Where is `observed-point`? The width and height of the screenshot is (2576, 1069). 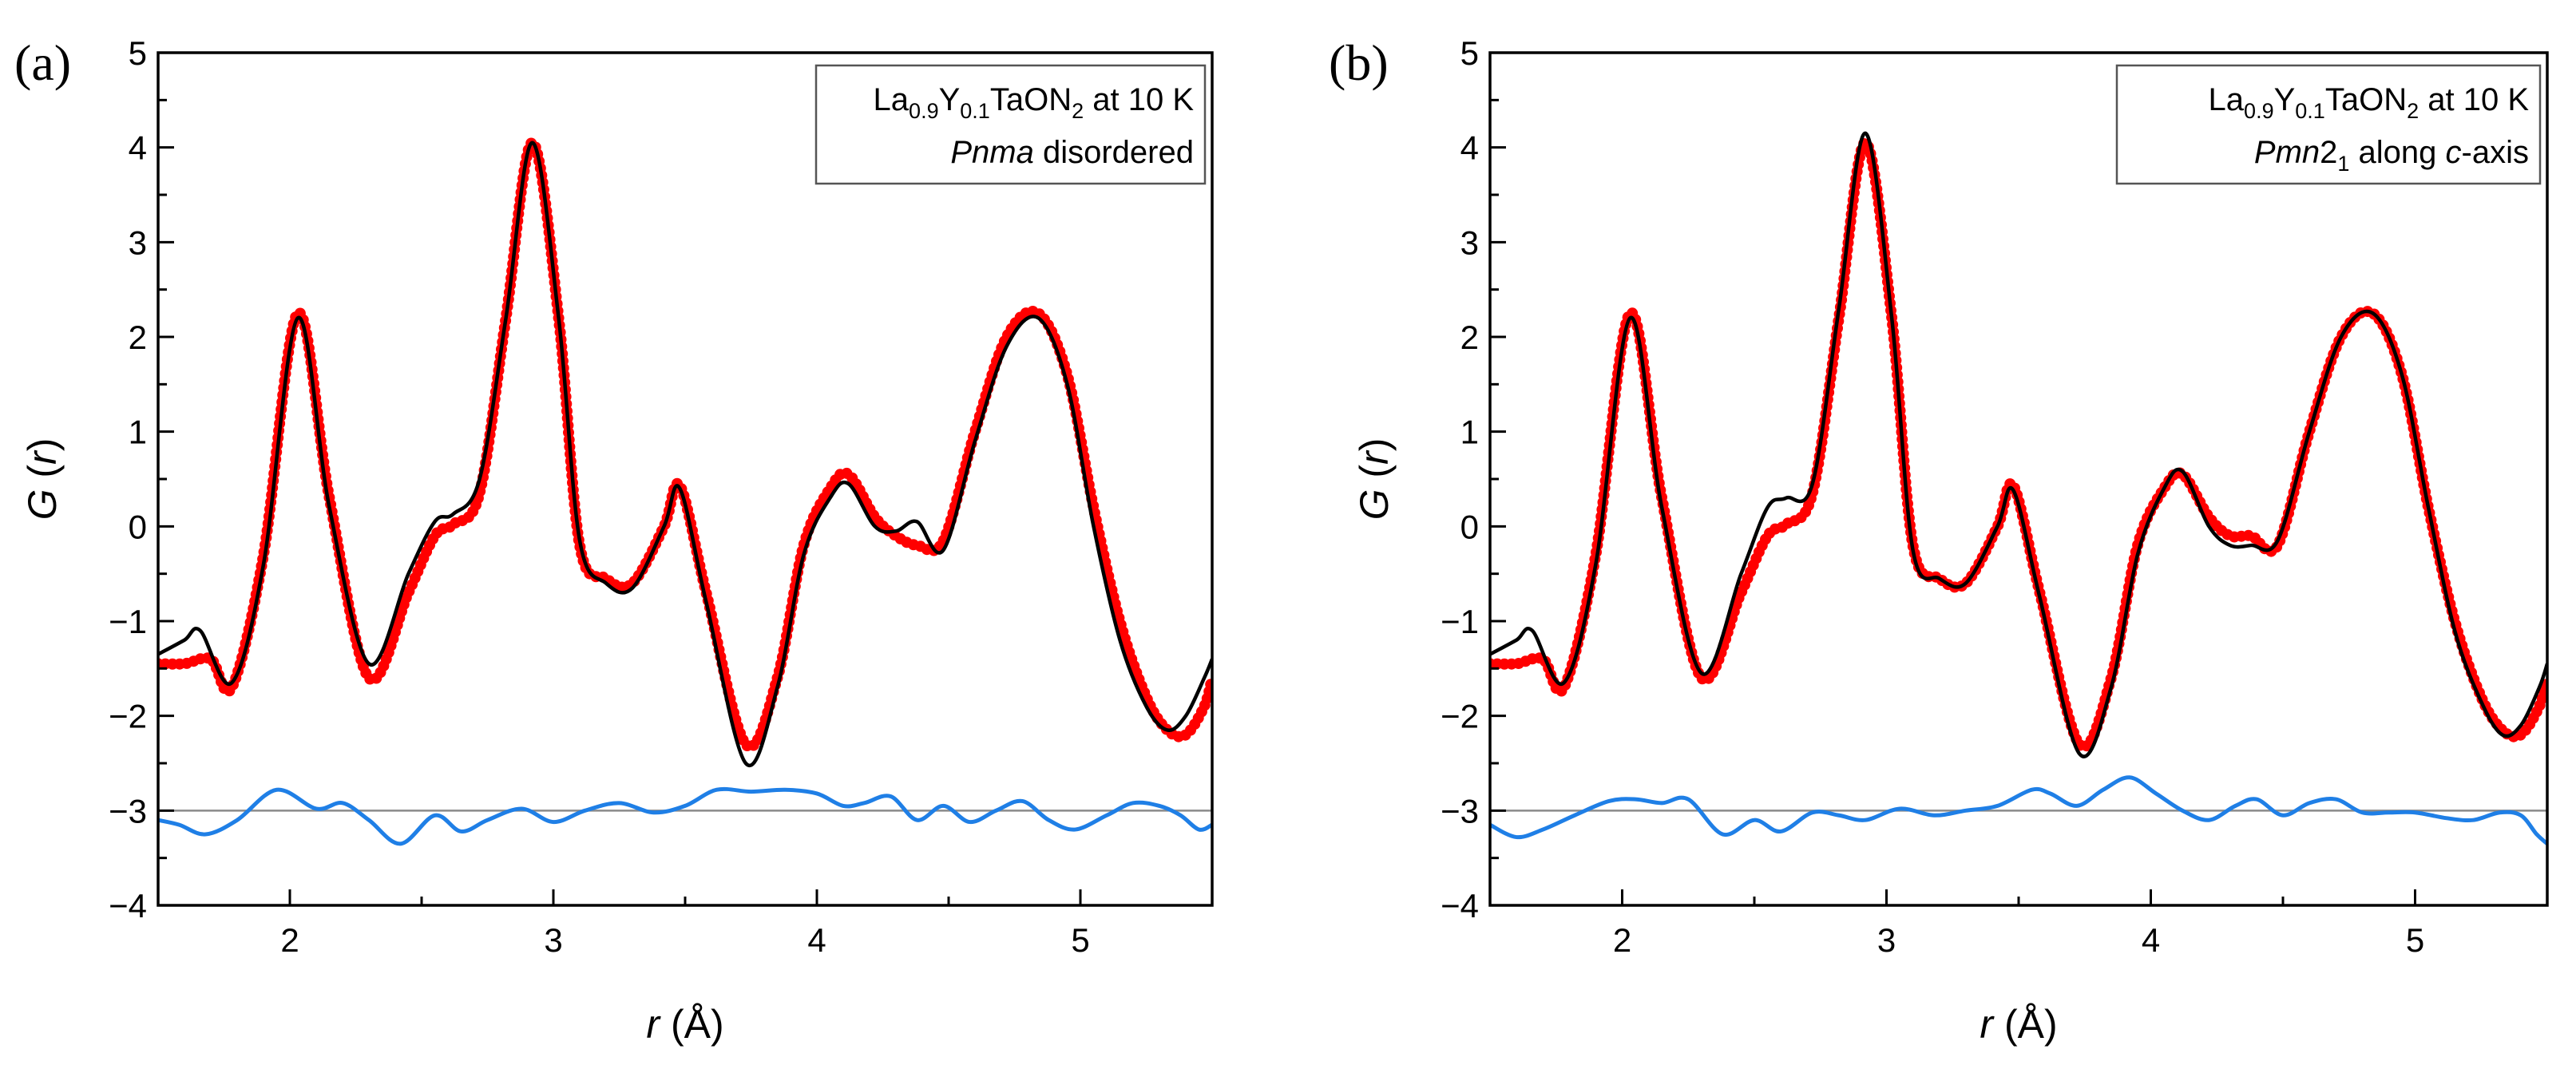 observed-point is located at coordinates (1208, 685).